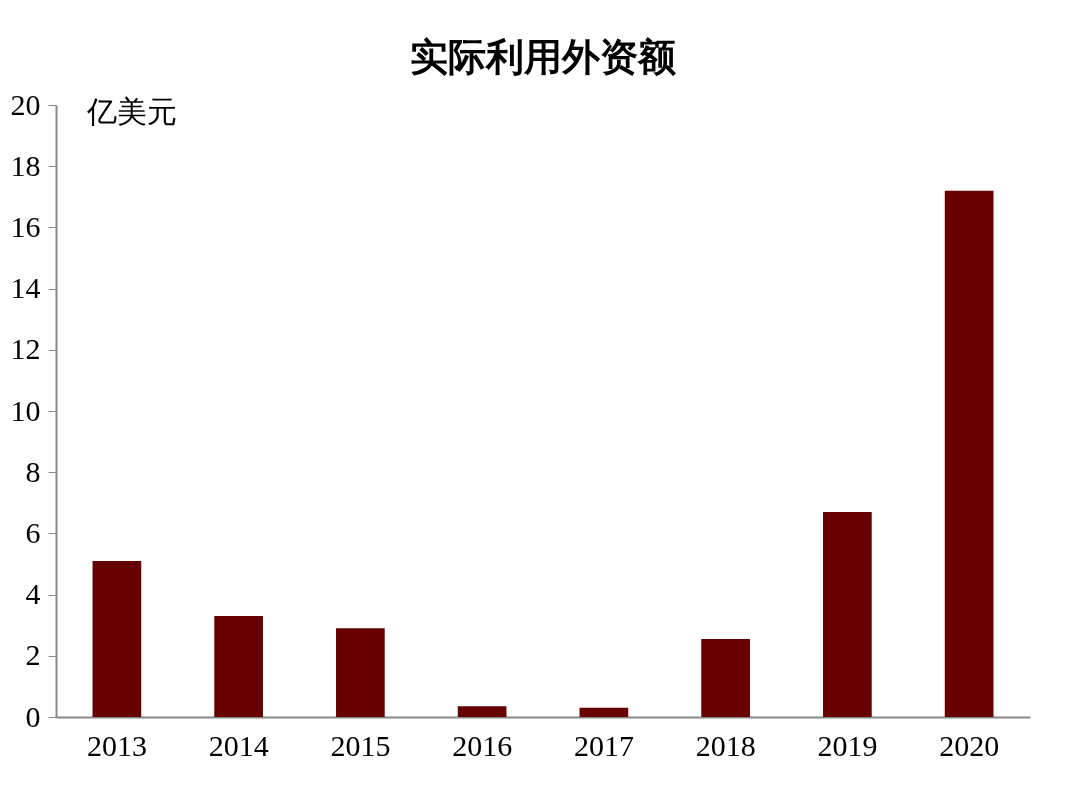 This screenshot has width=1080, height=810. Describe the element at coordinates (25, 410) in the screenshot. I see `y-tick-label: 10` at that location.